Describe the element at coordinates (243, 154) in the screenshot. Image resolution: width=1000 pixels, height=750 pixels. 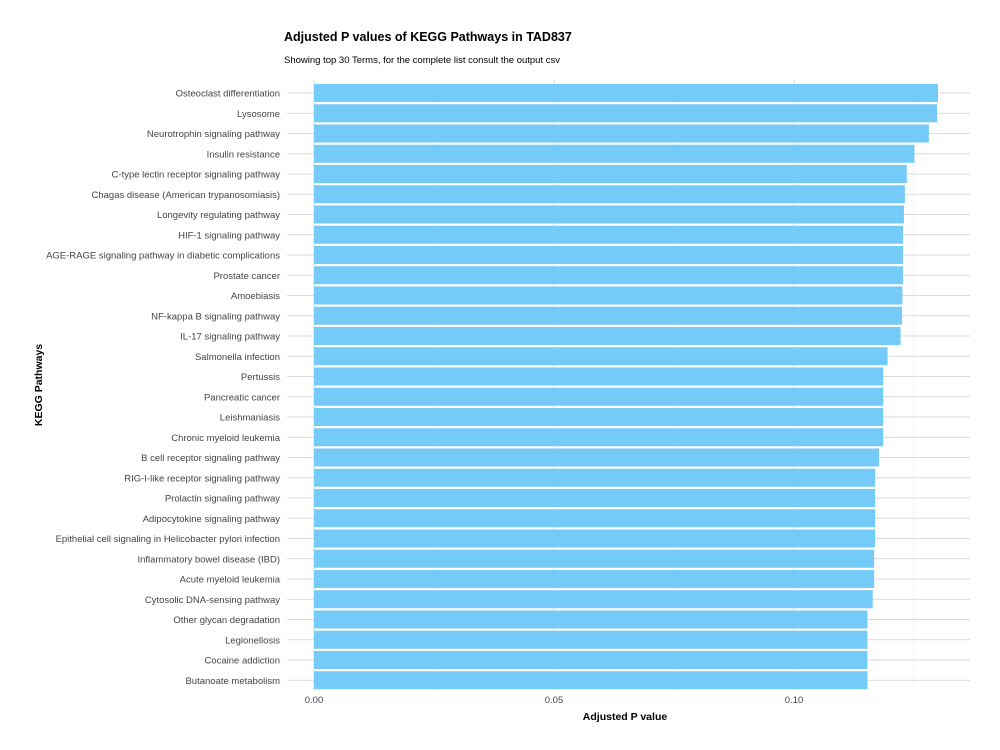
I see `category-label: Insulin resistance` at that location.